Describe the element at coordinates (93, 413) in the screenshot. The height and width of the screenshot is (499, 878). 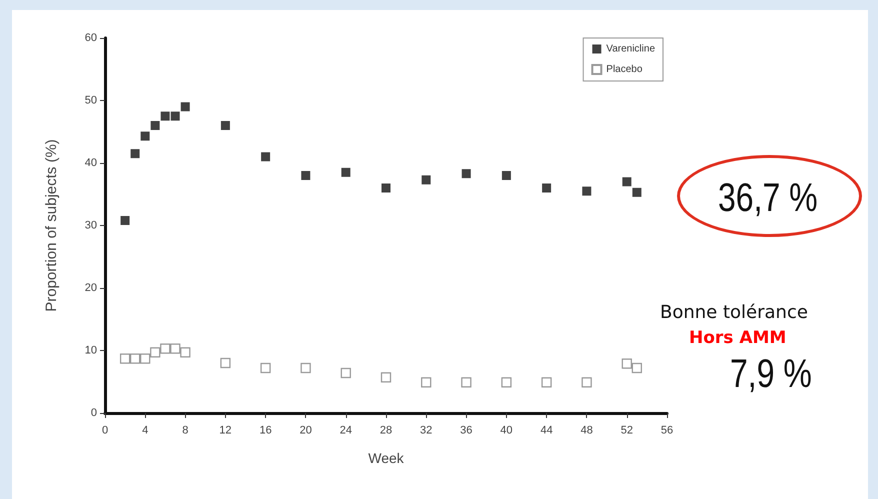
I see `y-tick-label: 0` at that location.